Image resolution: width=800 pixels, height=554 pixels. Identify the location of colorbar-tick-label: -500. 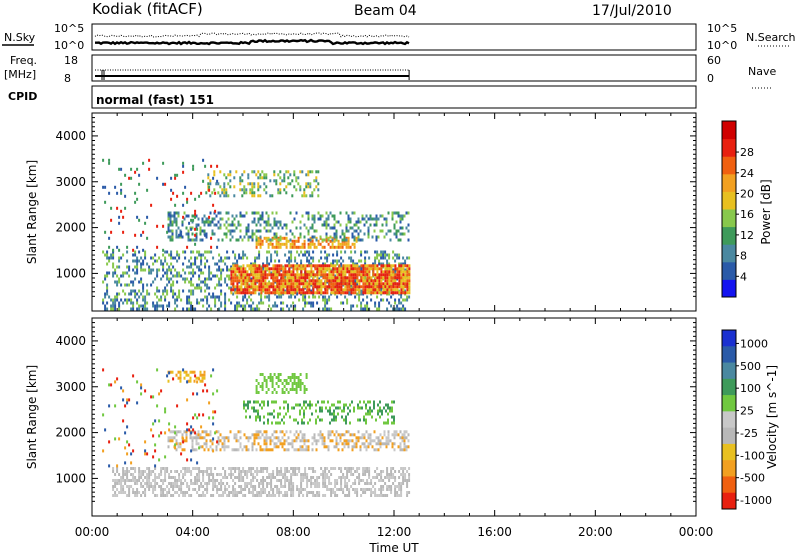
(752, 478).